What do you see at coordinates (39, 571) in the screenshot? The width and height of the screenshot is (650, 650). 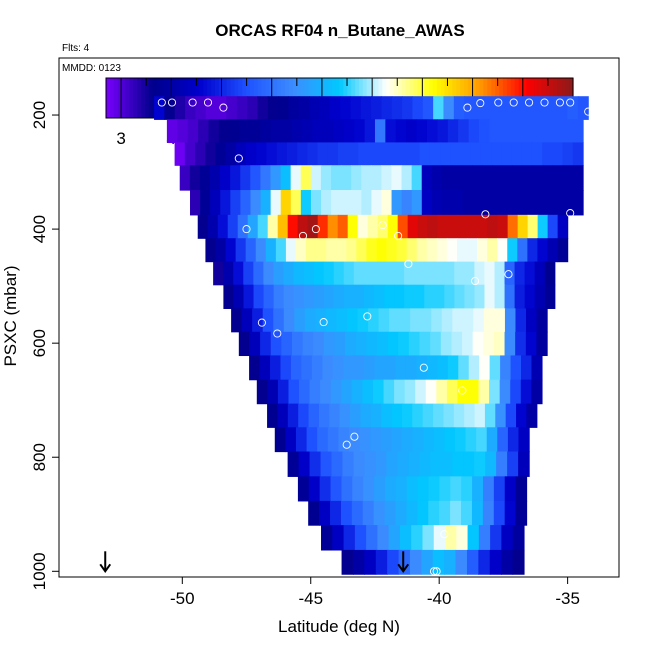 I see `y-tick-label: 1000` at bounding box center [39, 571].